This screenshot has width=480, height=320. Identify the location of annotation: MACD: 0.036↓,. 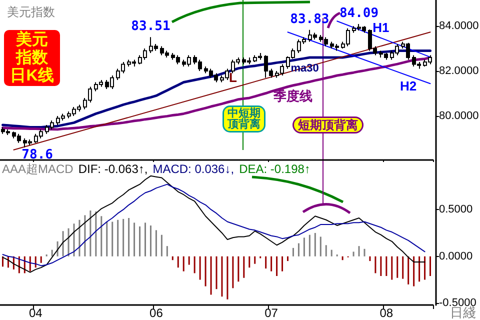
(193, 169).